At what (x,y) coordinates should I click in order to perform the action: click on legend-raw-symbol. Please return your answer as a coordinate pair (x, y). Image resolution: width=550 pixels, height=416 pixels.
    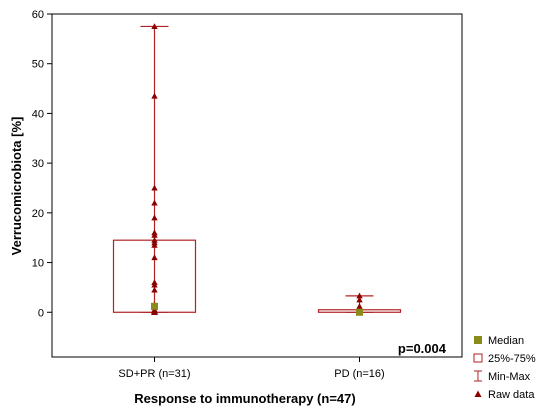
    Looking at the image, I should click on (478, 393).